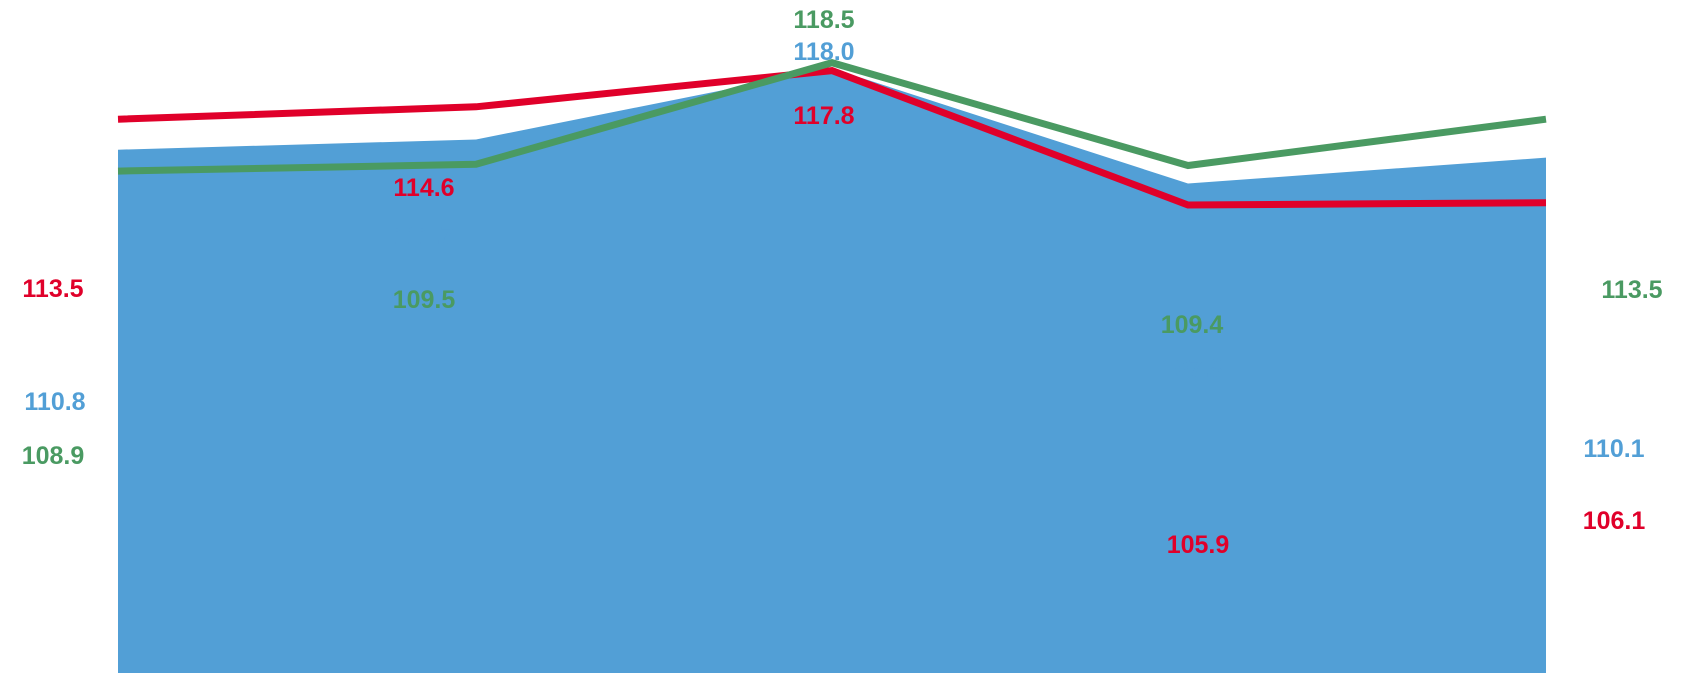 This screenshot has width=1683, height=673. Describe the element at coordinates (424, 236) in the screenshot. I see `data-label-blue-2: 111.7` at that location.